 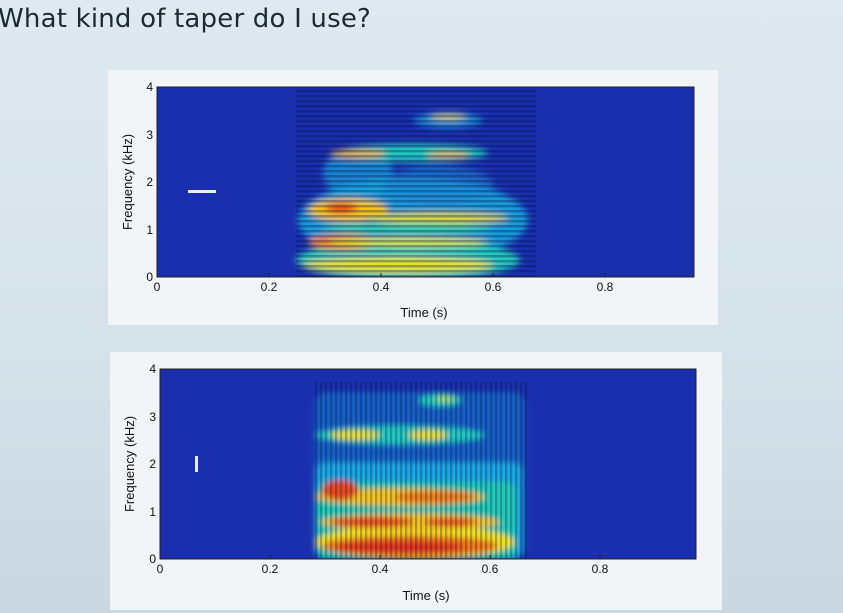 What do you see at coordinates (202, 191) in the screenshot?
I see `taper-marker-horizontal-icon` at bounding box center [202, 191].